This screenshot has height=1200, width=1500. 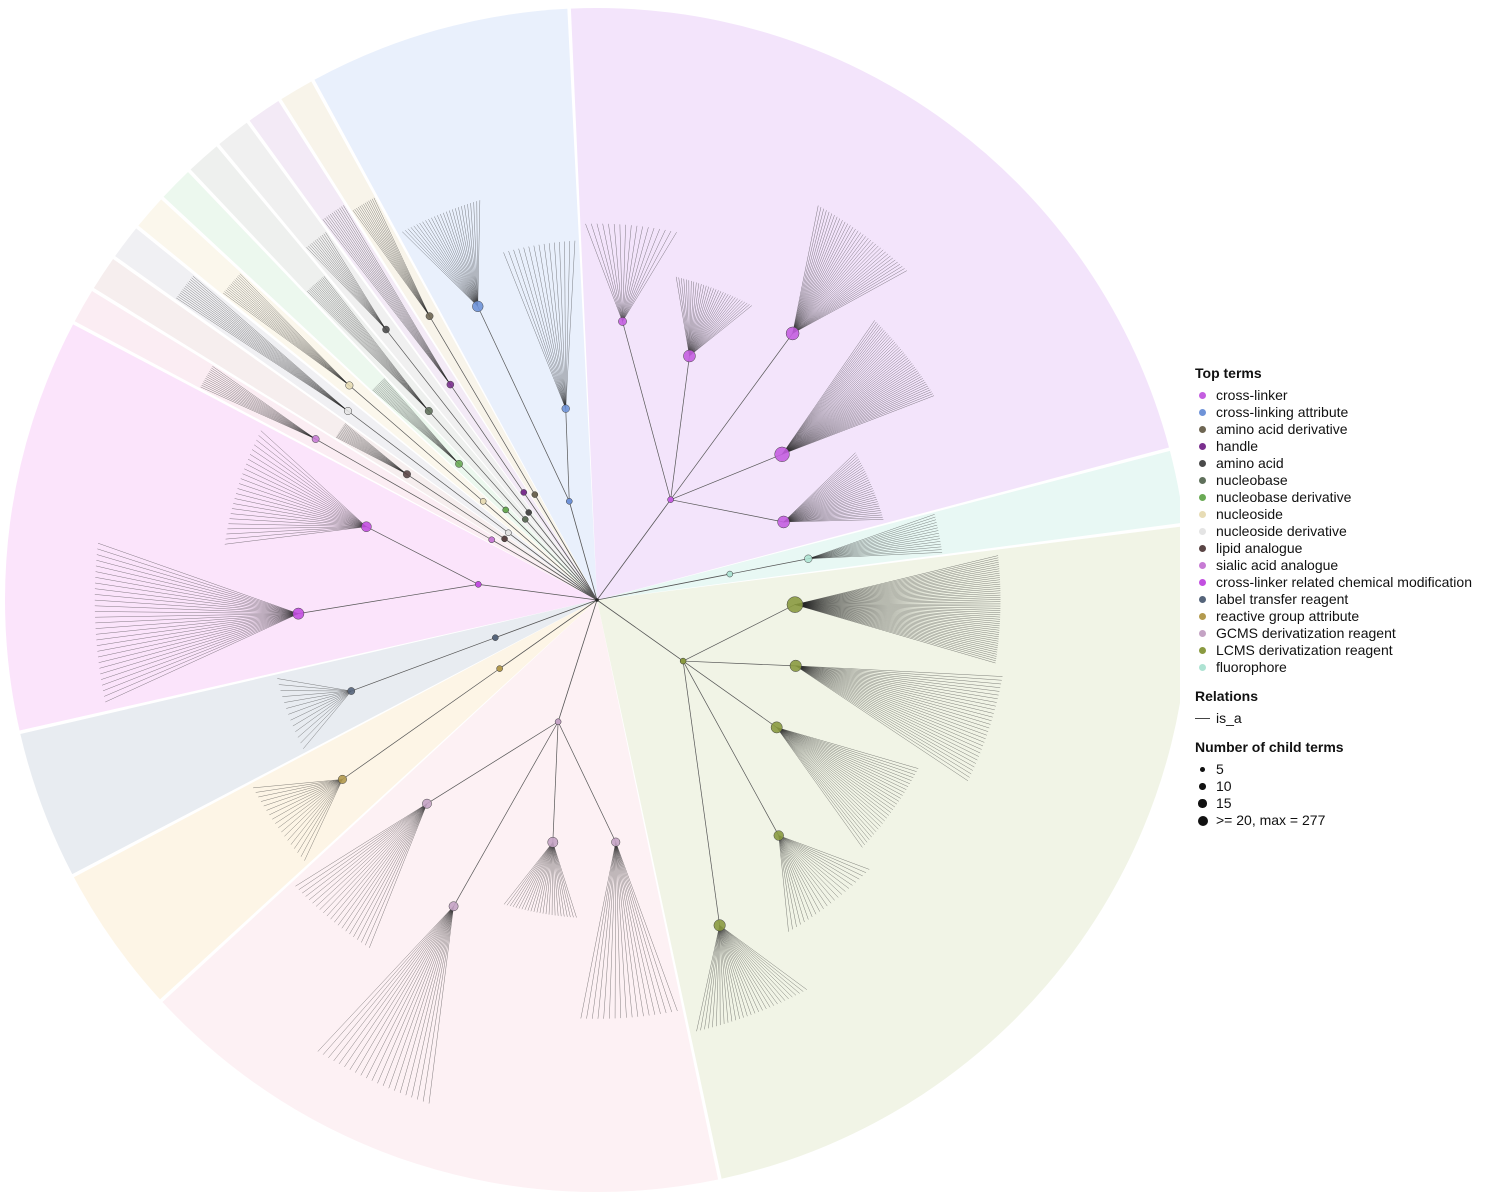 I want to click on legend-term-row: sialic acid analogue, so click(x=1333, y=565).